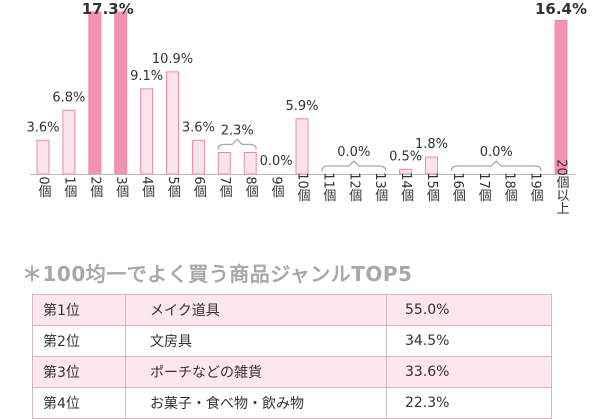 This screenshot has width=600, height=419. I want to click on data-label: 6.8%, so click(68, 97).